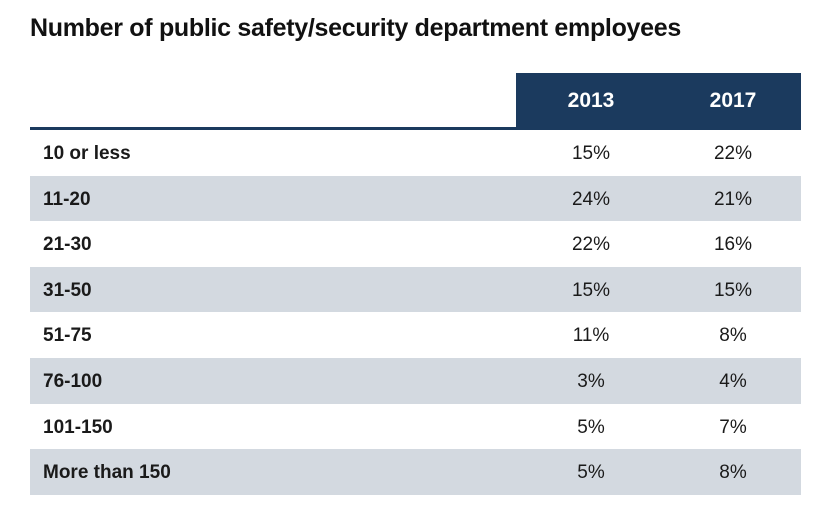 The image size is (831, 511). What do you see at coordinates (591, 245) in the screenshot?
I see `value-2013: 22%` at bounding box center [591, 245].